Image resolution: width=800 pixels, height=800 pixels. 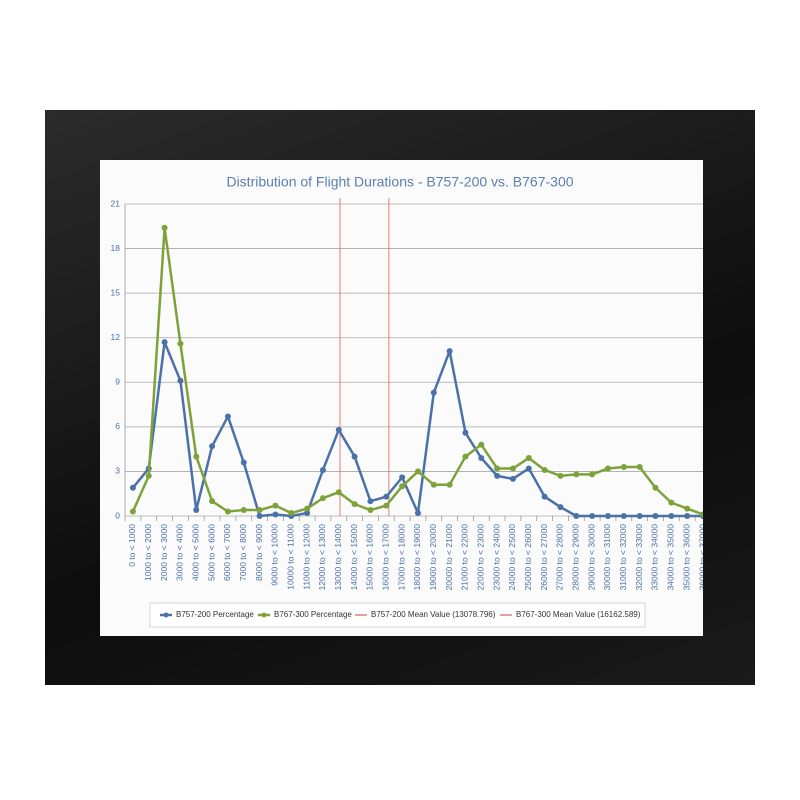 What do you see at coordinates (116, 292) in the screenshot?
I see `y-tick-label: 15` at bounding box center [116, 292].